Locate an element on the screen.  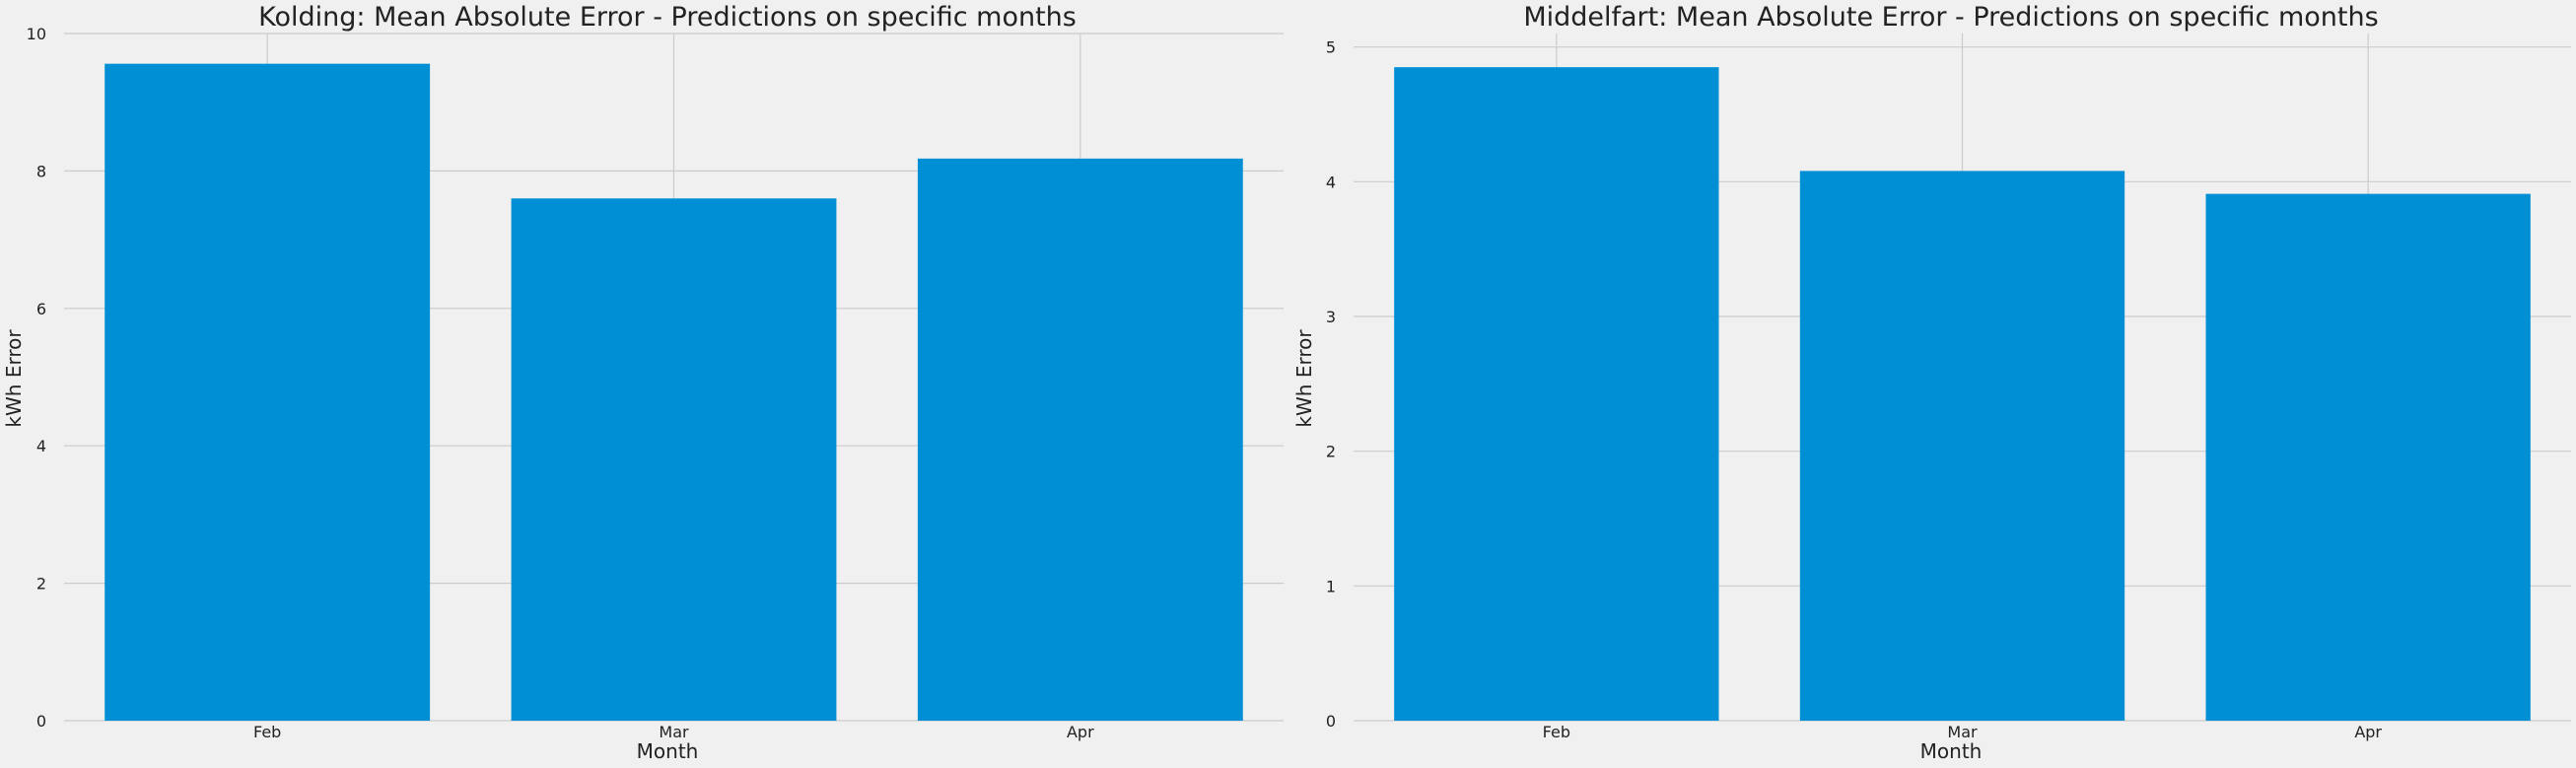
y-tick-label: 6 is located at coordinates (41, 309).